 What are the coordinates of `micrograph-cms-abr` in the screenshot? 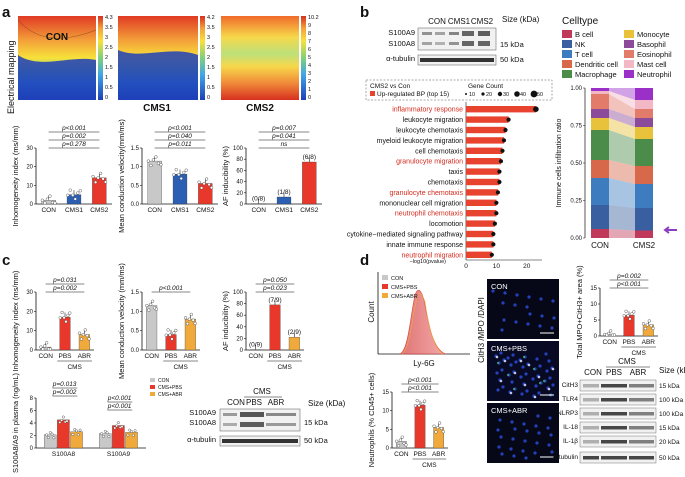 It's located at (523, 433).